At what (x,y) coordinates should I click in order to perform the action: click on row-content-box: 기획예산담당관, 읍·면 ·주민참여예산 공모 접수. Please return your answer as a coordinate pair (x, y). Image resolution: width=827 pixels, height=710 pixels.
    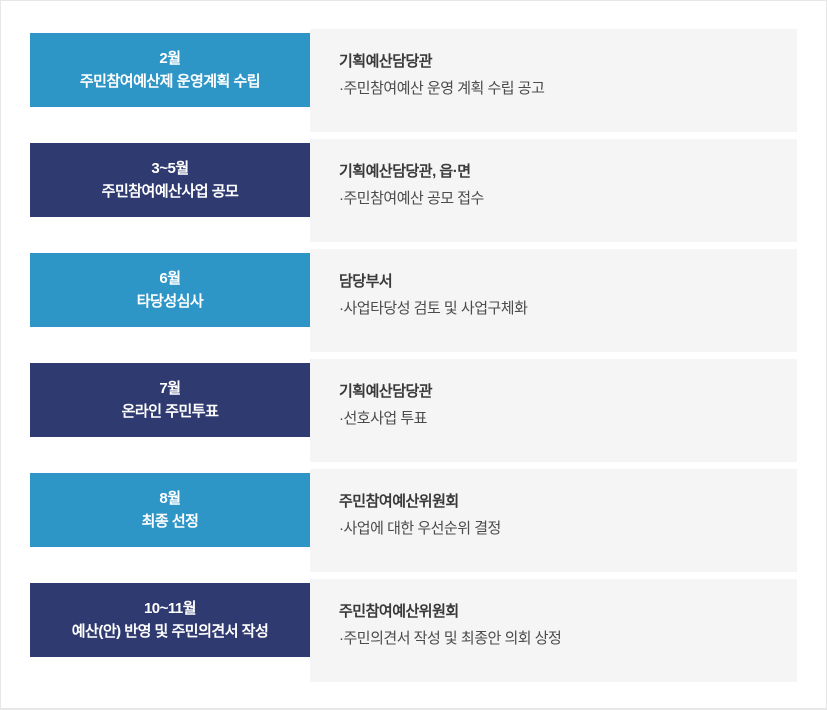
    Looking at the image, I should click on (553, 190).